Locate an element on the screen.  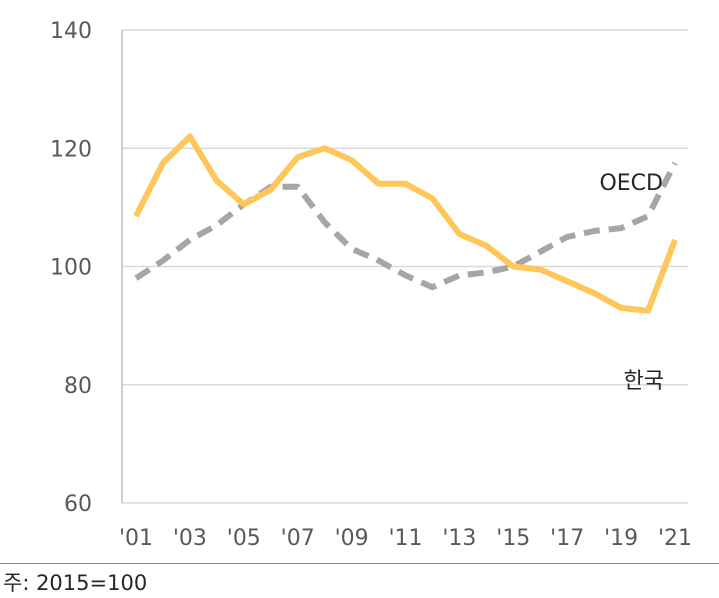
x-tick-label: '21 is located at coordinates (675, 538).